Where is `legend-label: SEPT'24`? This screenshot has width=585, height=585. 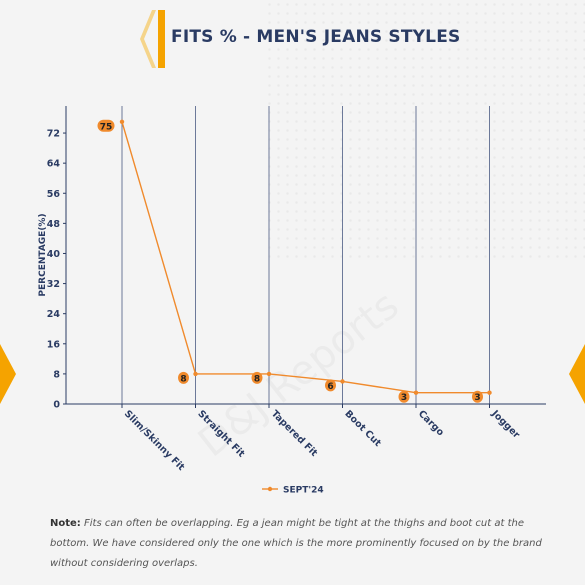 legend-label: SEPT'24 is located at coordinates (303, 491).